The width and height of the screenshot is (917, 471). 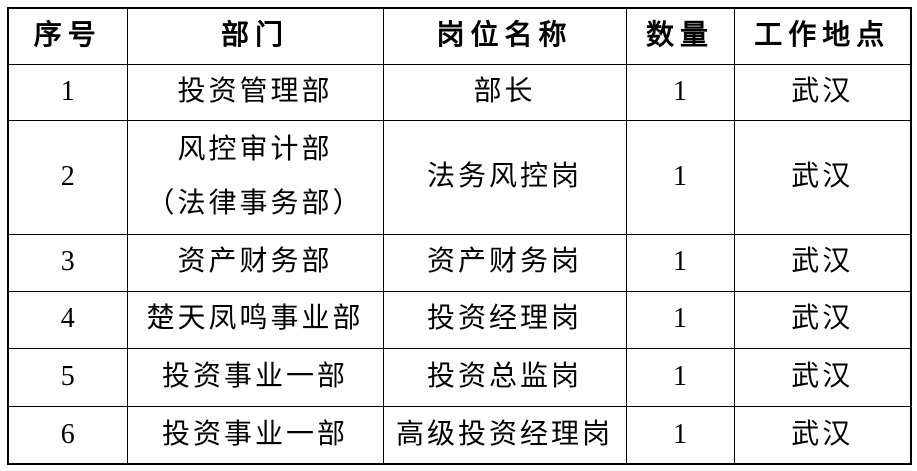 What do you see at coordinates (67, 92) in the screenshot?
I see `cell-no: 1` at bounding box center [67, 92].